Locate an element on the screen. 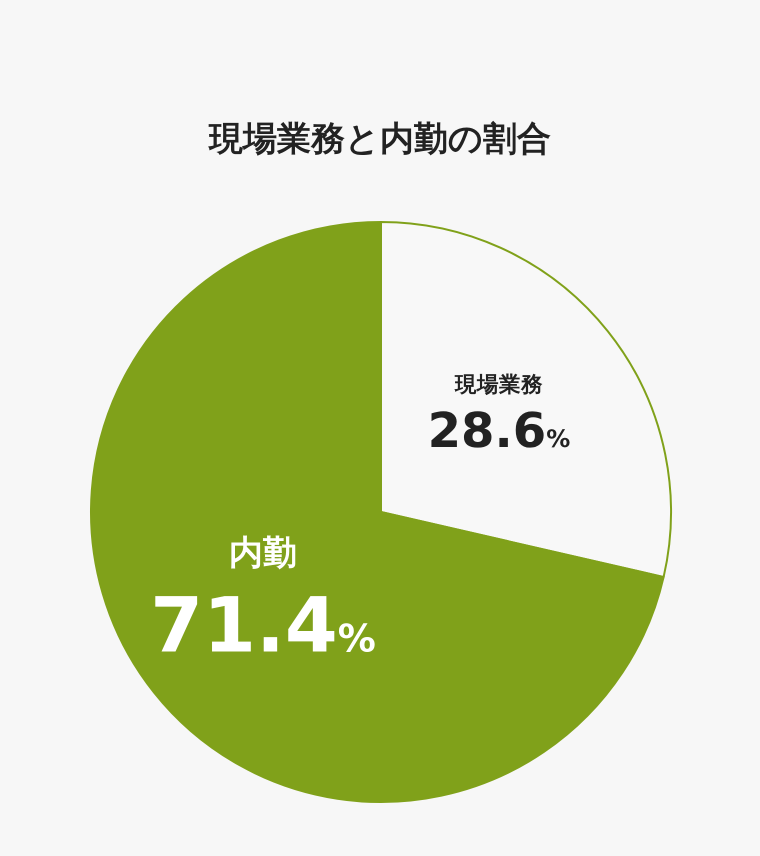 The width and height of the screenshot is (760, 856). chart-title: 現場業務と内勤の割合 is located at coordinates (379, 139).